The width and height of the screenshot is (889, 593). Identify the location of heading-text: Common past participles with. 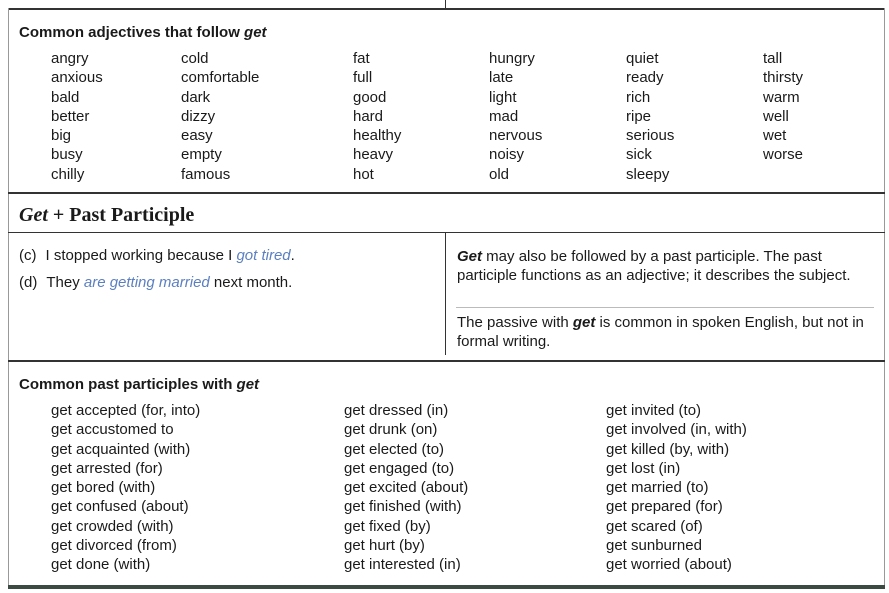
(128, 384).